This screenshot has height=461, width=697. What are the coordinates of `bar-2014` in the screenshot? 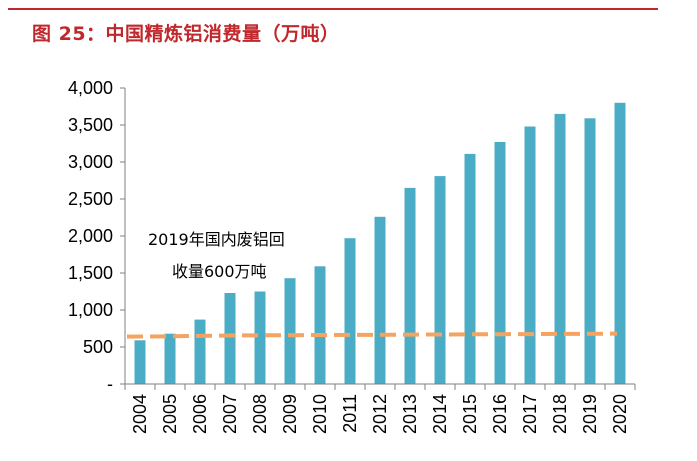 It's located at (440, 280).